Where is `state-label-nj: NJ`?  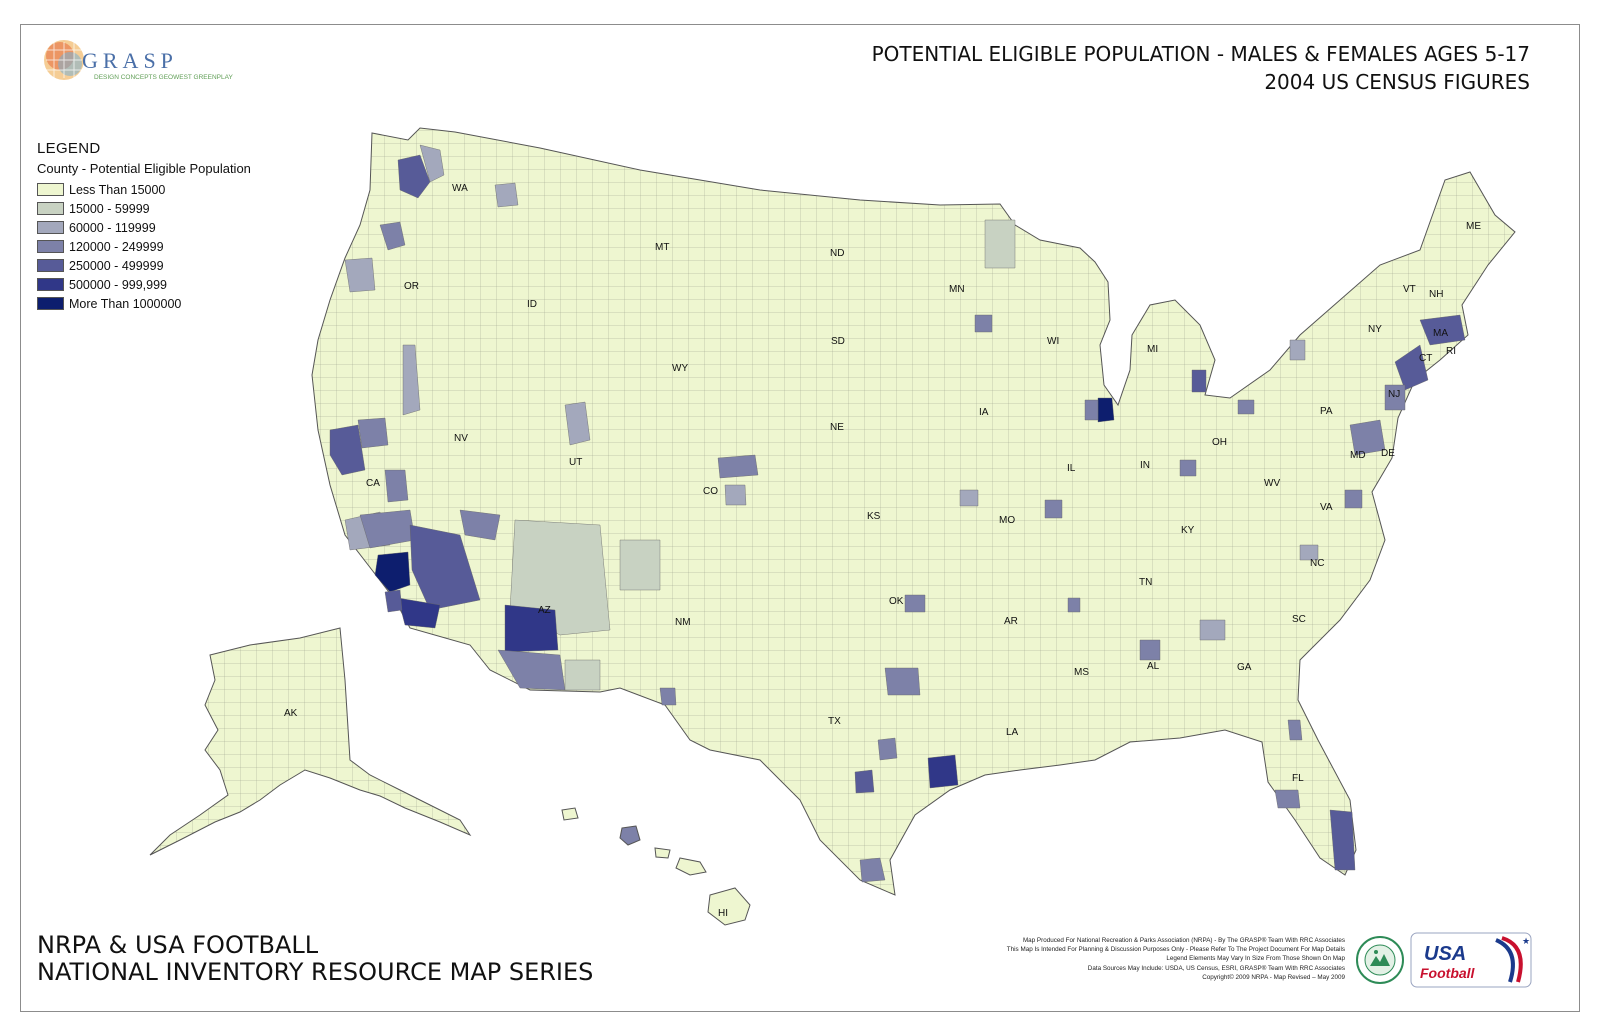
state-label-nj: NJ is located at coordinates (1394, 394).